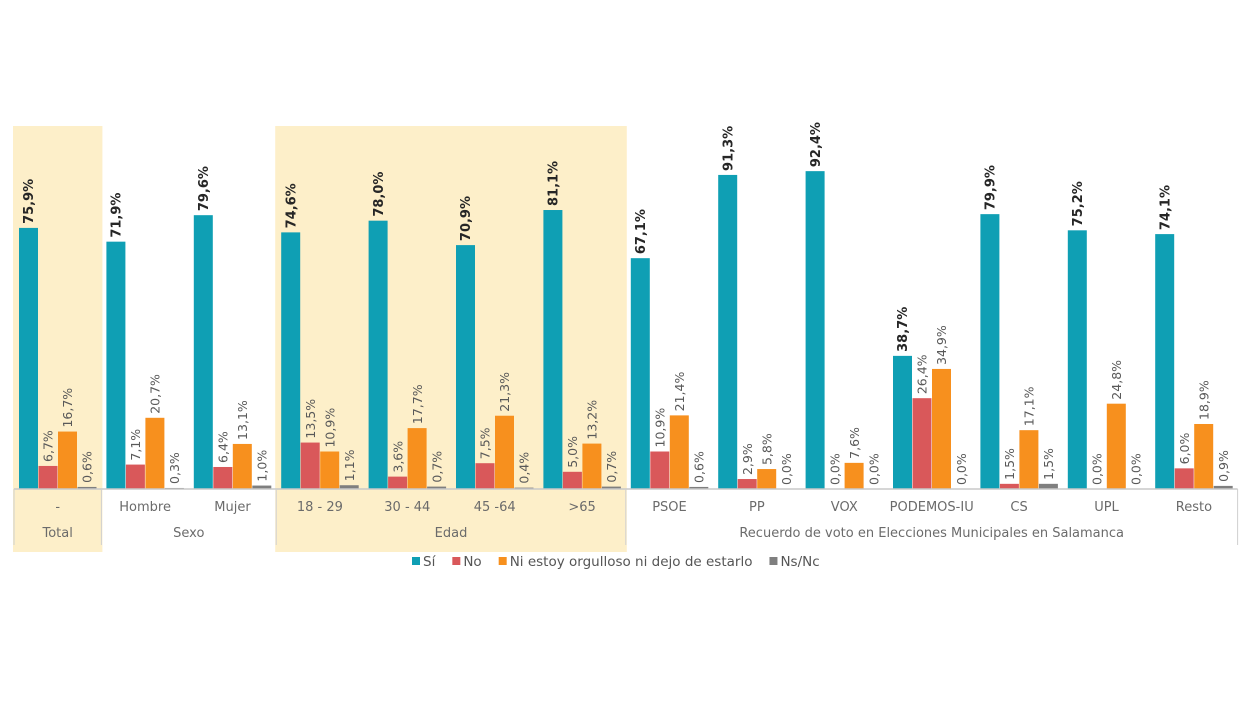 This screenshot has width=1260, height=709. What do you see at coordinates (291, 205) in the screenshot?
I see `data-label: 74,6%` at bounding box center [291, 205].